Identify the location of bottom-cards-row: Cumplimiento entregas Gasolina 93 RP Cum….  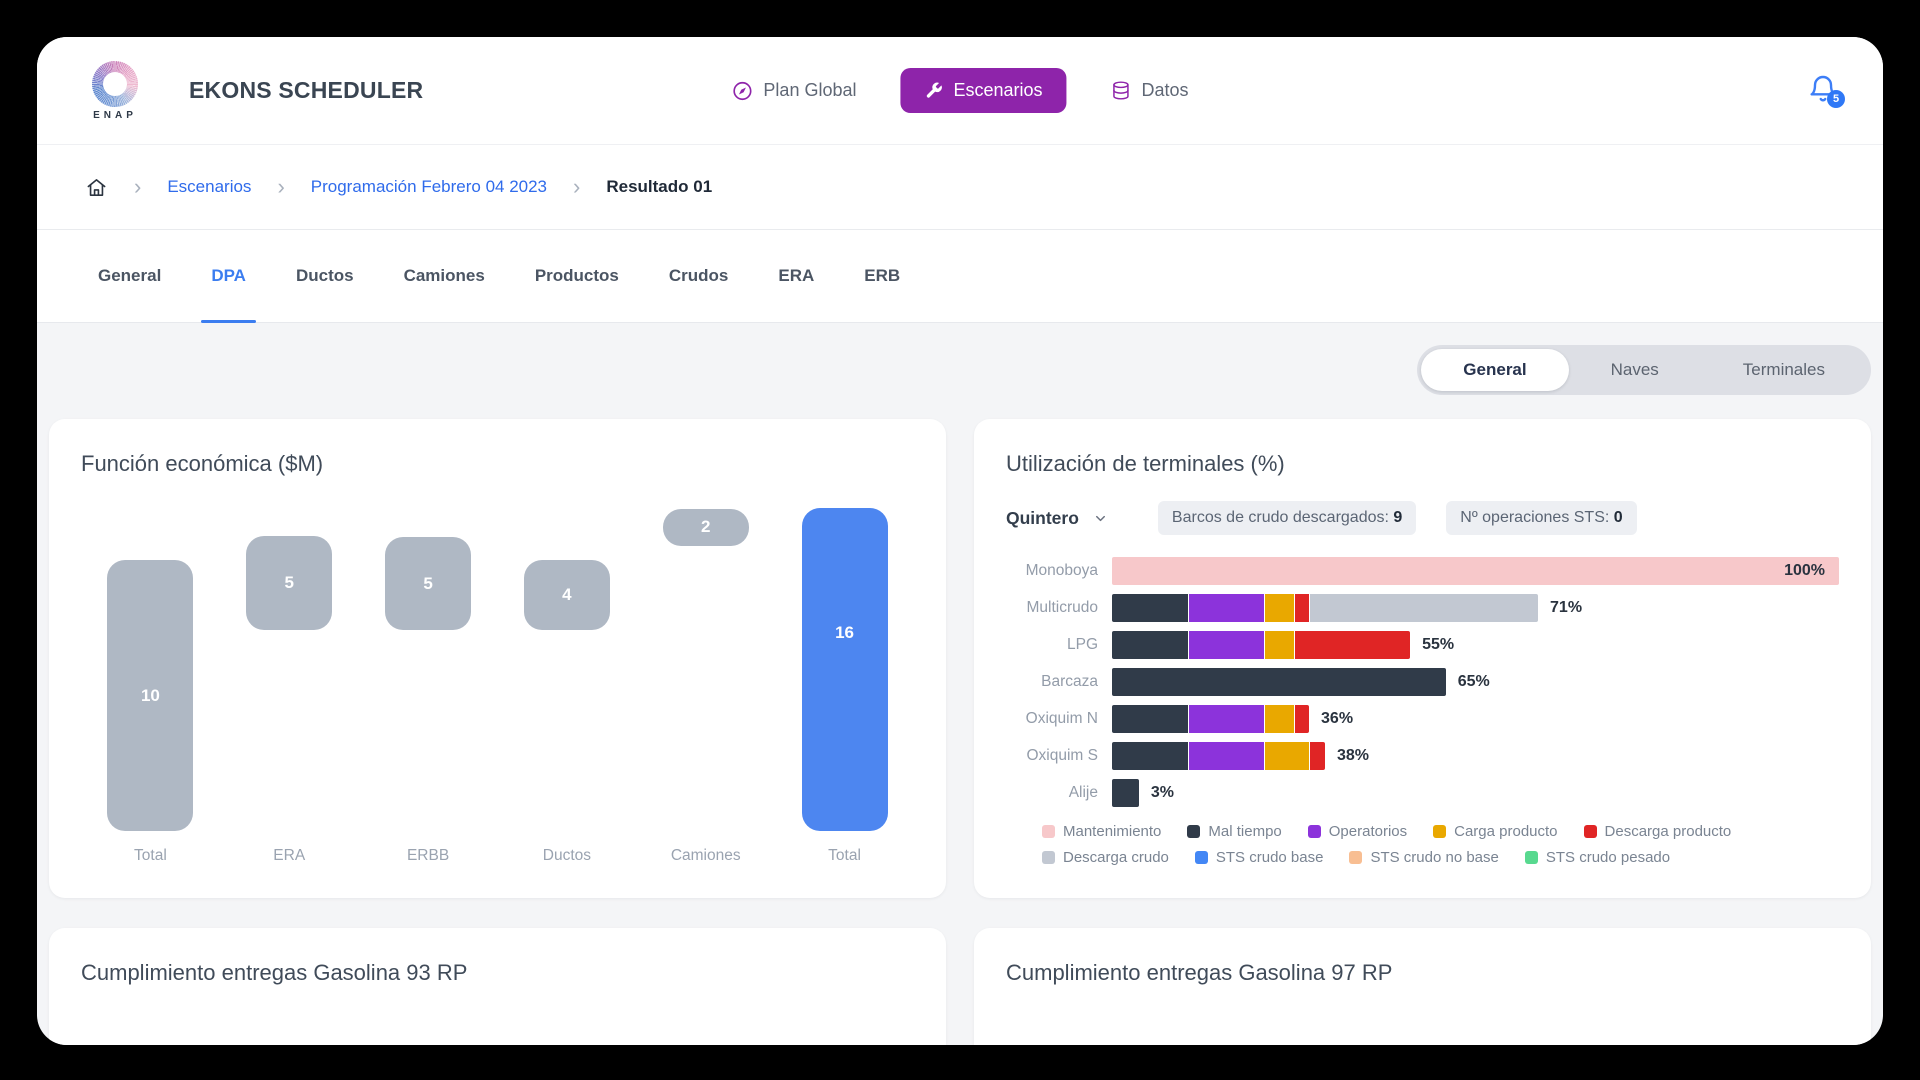
(960, 986).